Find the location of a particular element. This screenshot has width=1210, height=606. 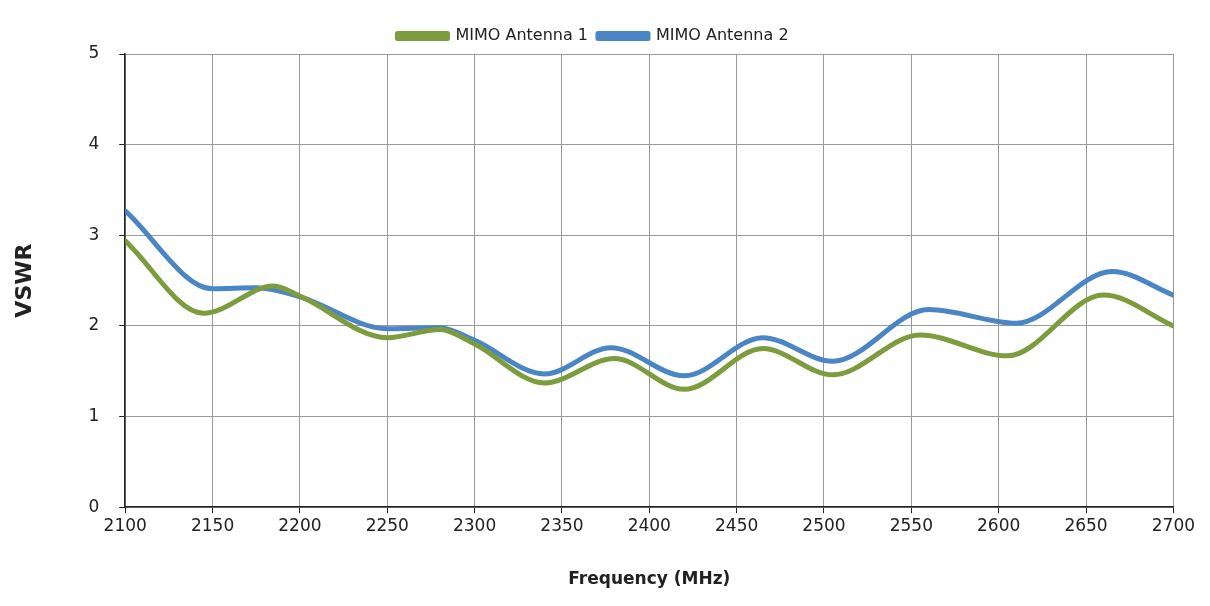

x-tick-label: 2250 is located at coordinates (387, 524).